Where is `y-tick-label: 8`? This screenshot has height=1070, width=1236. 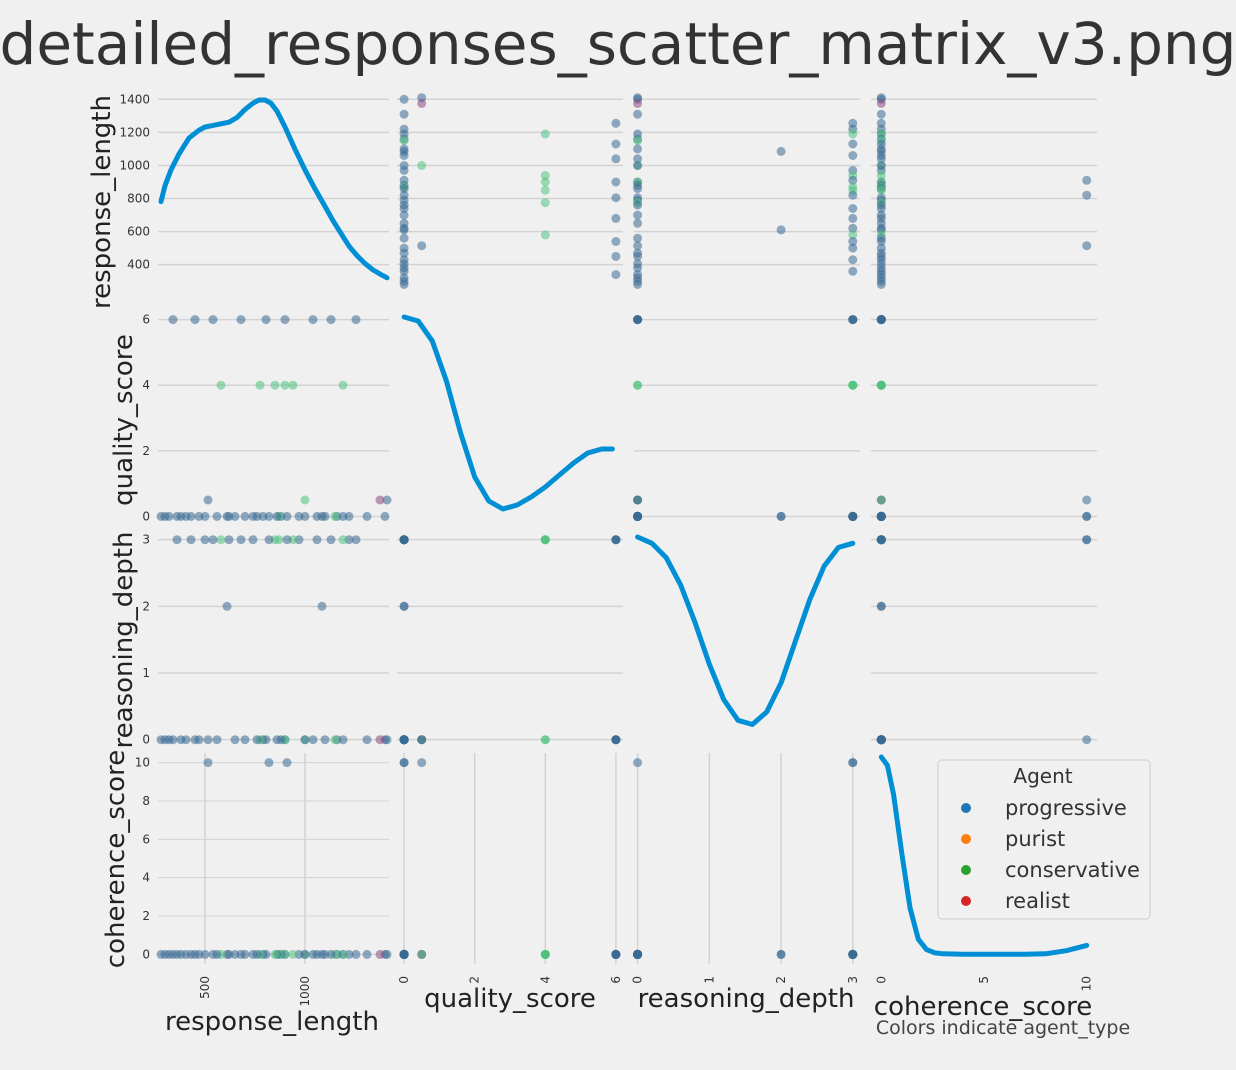 y-tick-label: 8 is located at coordinates (146, 801).